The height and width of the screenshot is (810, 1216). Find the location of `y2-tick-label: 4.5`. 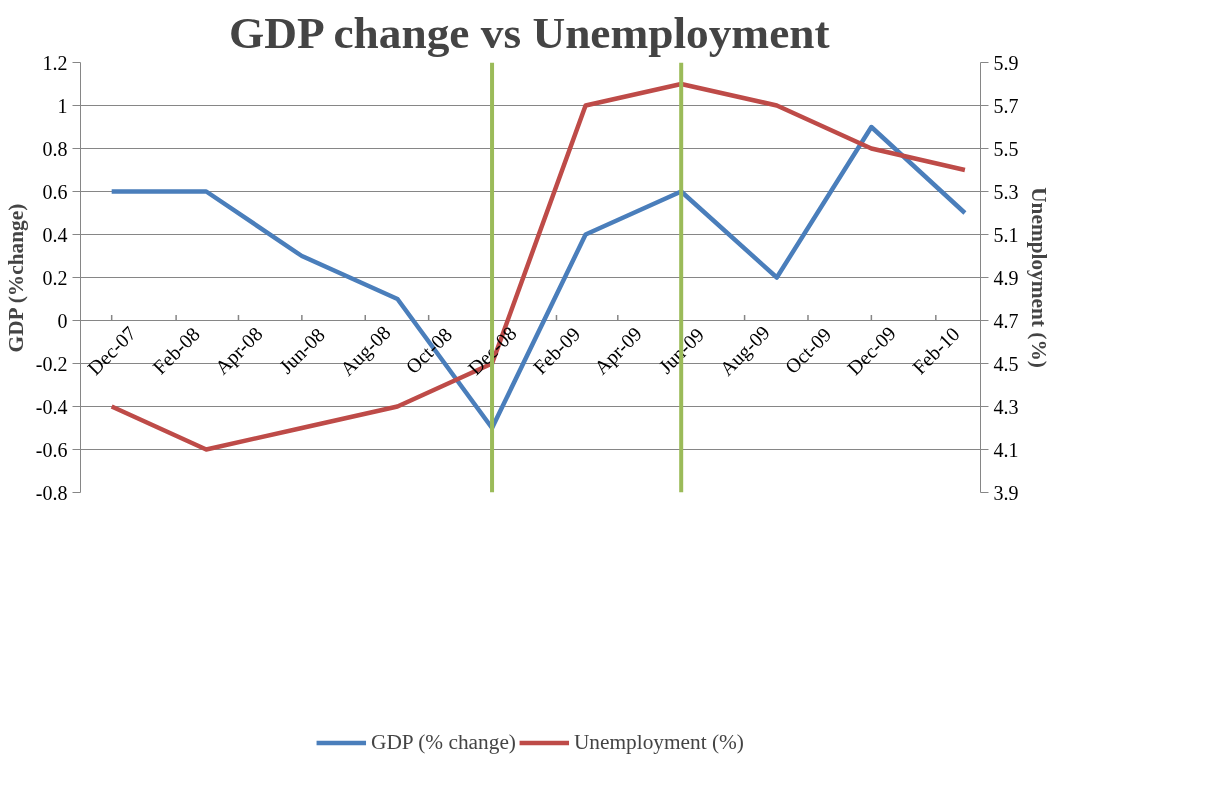

y2-tick-label: 4.5 is located at coordinates (1006, 363).